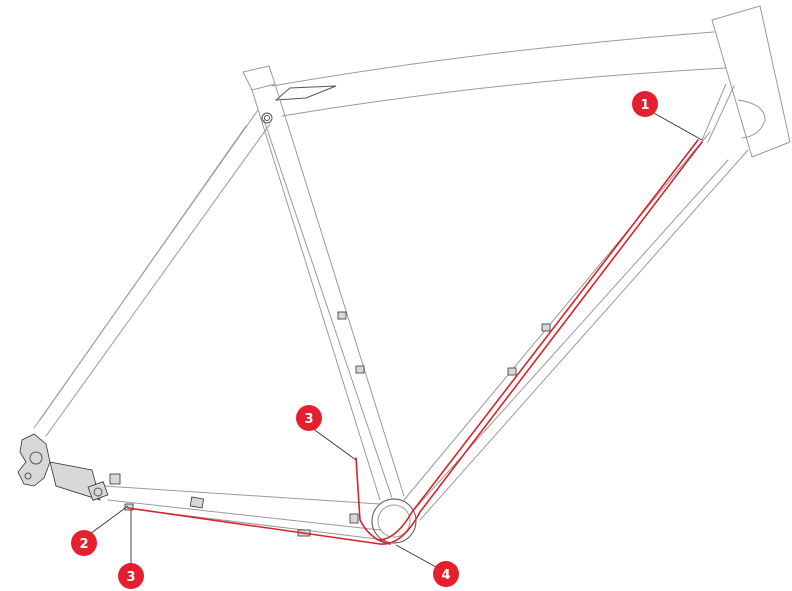  I want to click on callout-2-marker, so click(84, 543).